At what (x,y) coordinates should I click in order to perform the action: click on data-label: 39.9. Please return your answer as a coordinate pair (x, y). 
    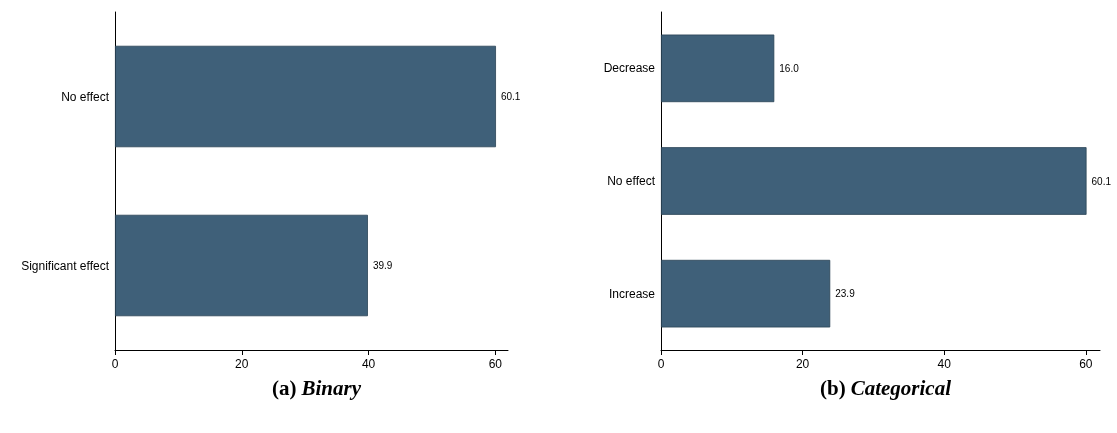
    Looking at the image, I should click on (382, 265).